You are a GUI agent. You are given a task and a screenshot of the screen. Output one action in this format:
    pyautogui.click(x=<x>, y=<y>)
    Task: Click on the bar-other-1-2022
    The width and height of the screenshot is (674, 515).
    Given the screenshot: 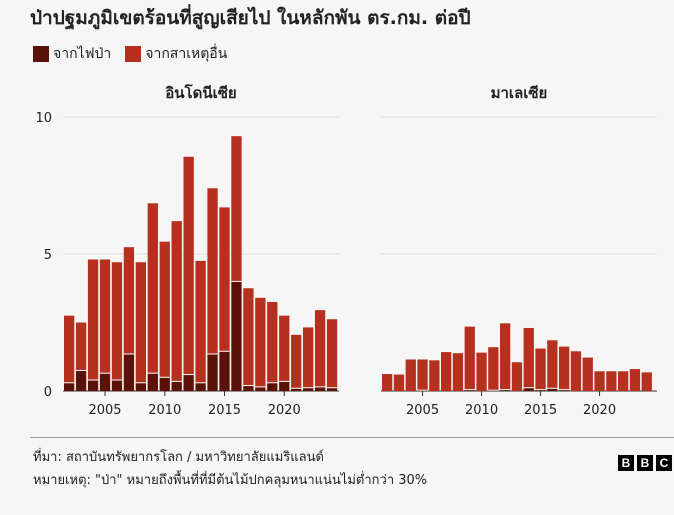 What is the action you would take?
    pyautogui.click(x=308, y=357)
    